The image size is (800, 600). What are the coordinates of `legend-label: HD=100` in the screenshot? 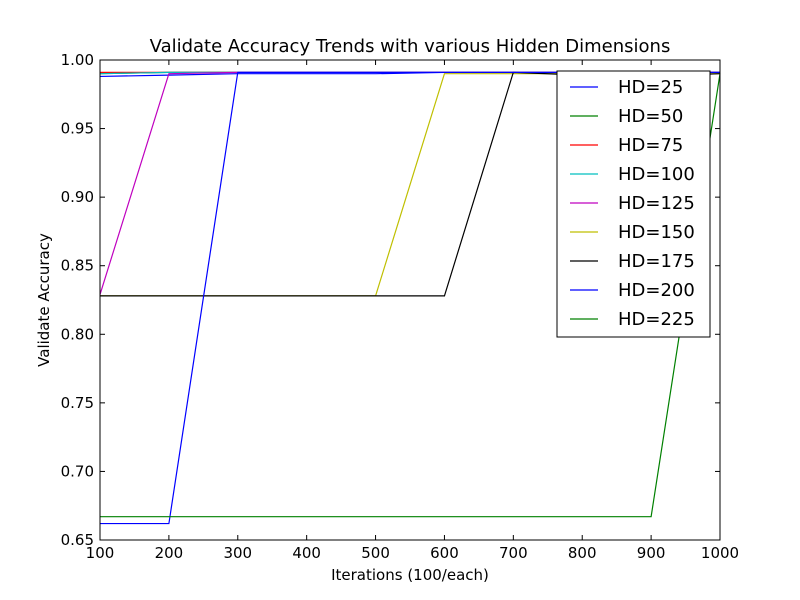 It's located at (656, 174).